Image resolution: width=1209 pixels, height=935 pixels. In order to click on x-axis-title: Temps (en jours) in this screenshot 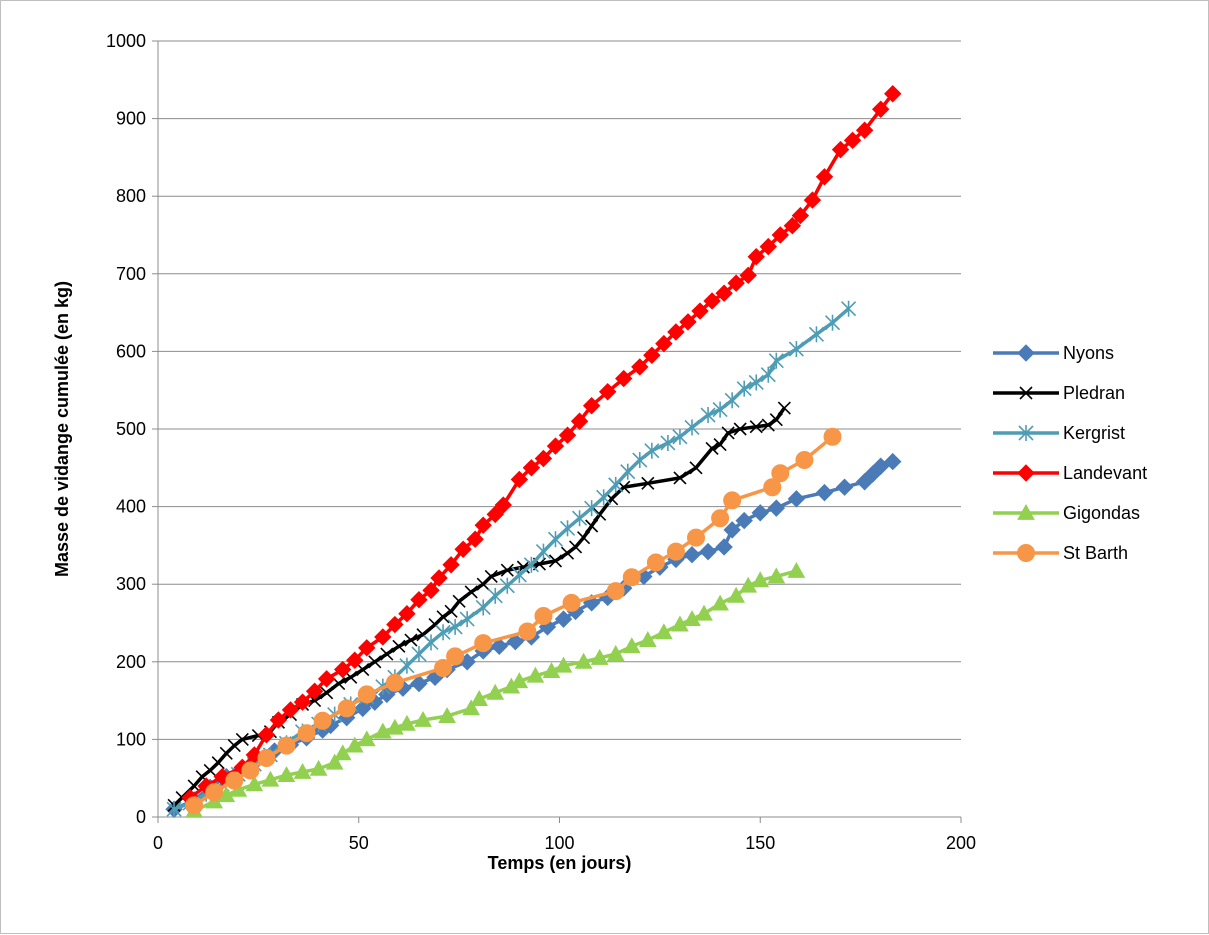, I will do `click(560, 863)`.